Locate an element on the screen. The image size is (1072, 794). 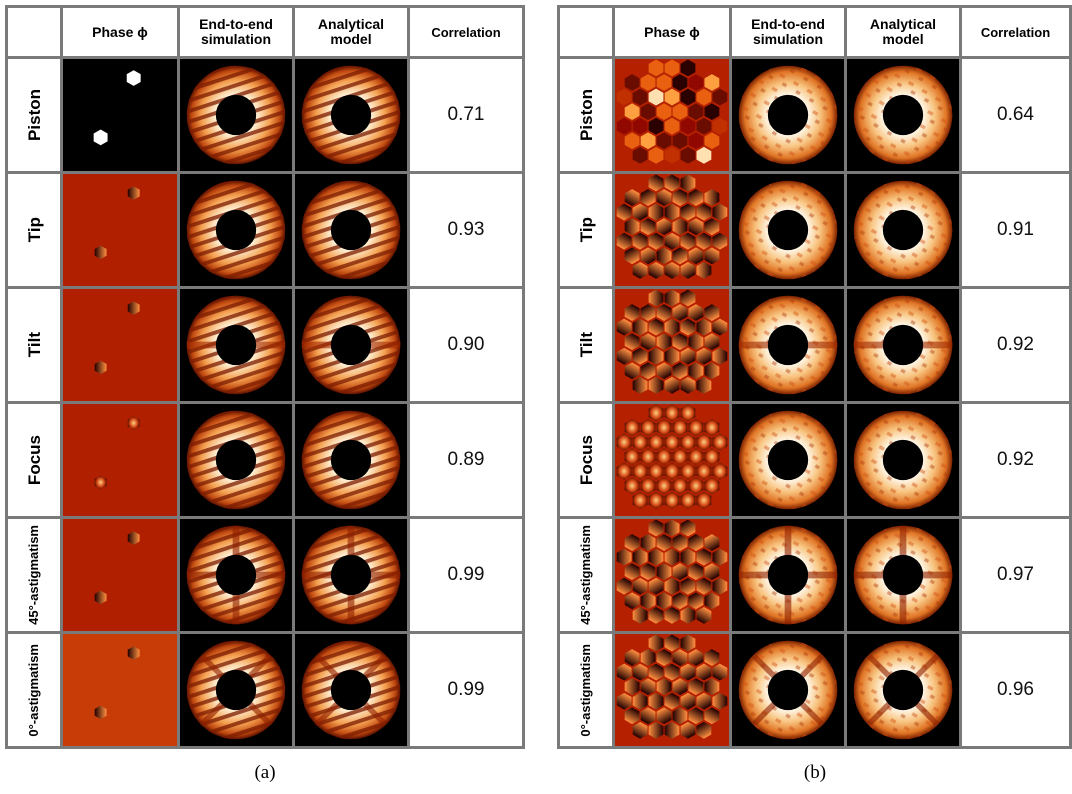
correlation-value: 0.97 is located at coordinates (1015, 574).